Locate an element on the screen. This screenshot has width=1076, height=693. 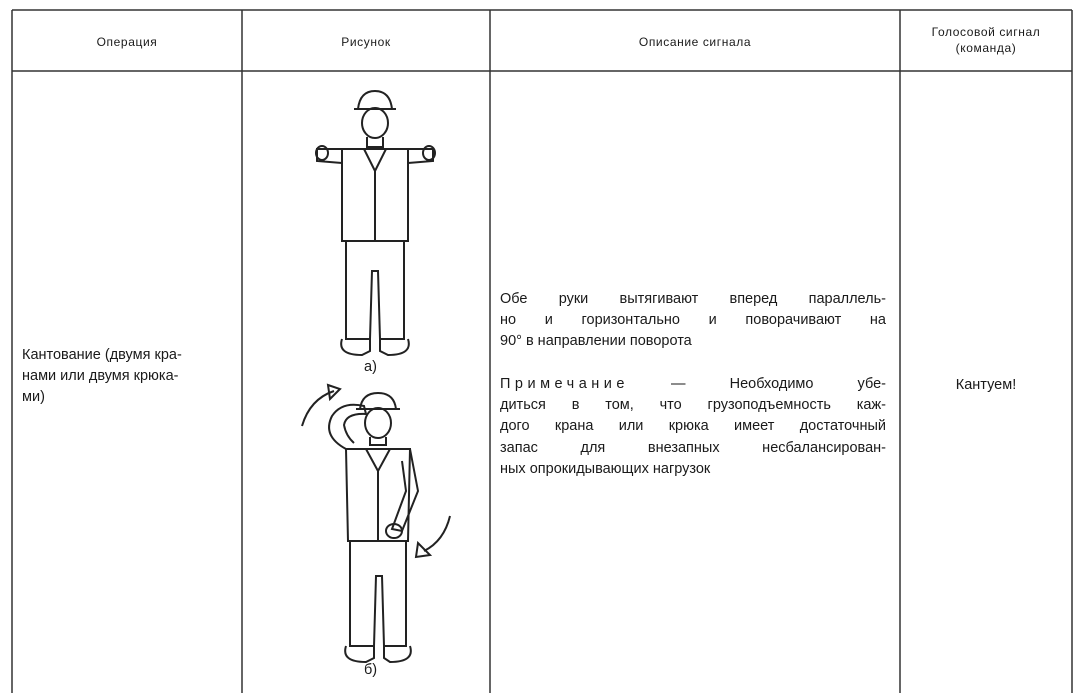
figure-caption: б) is located at coordinates (371, 670).